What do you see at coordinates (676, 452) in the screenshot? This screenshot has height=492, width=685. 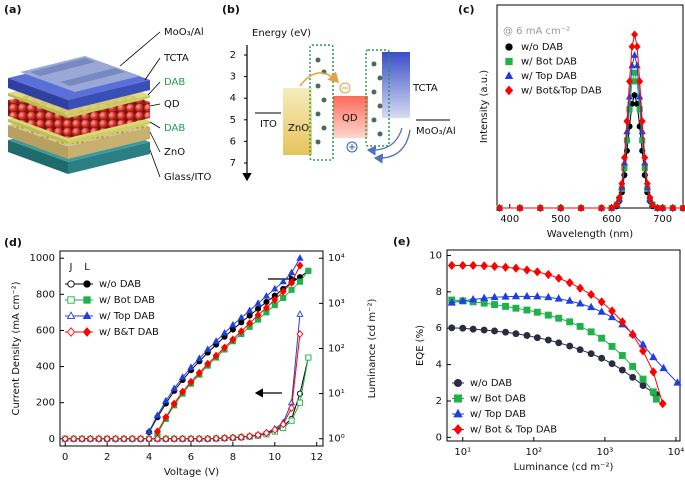 I see `x-tick-label: 10⁴` at bounding box center [676, 452].